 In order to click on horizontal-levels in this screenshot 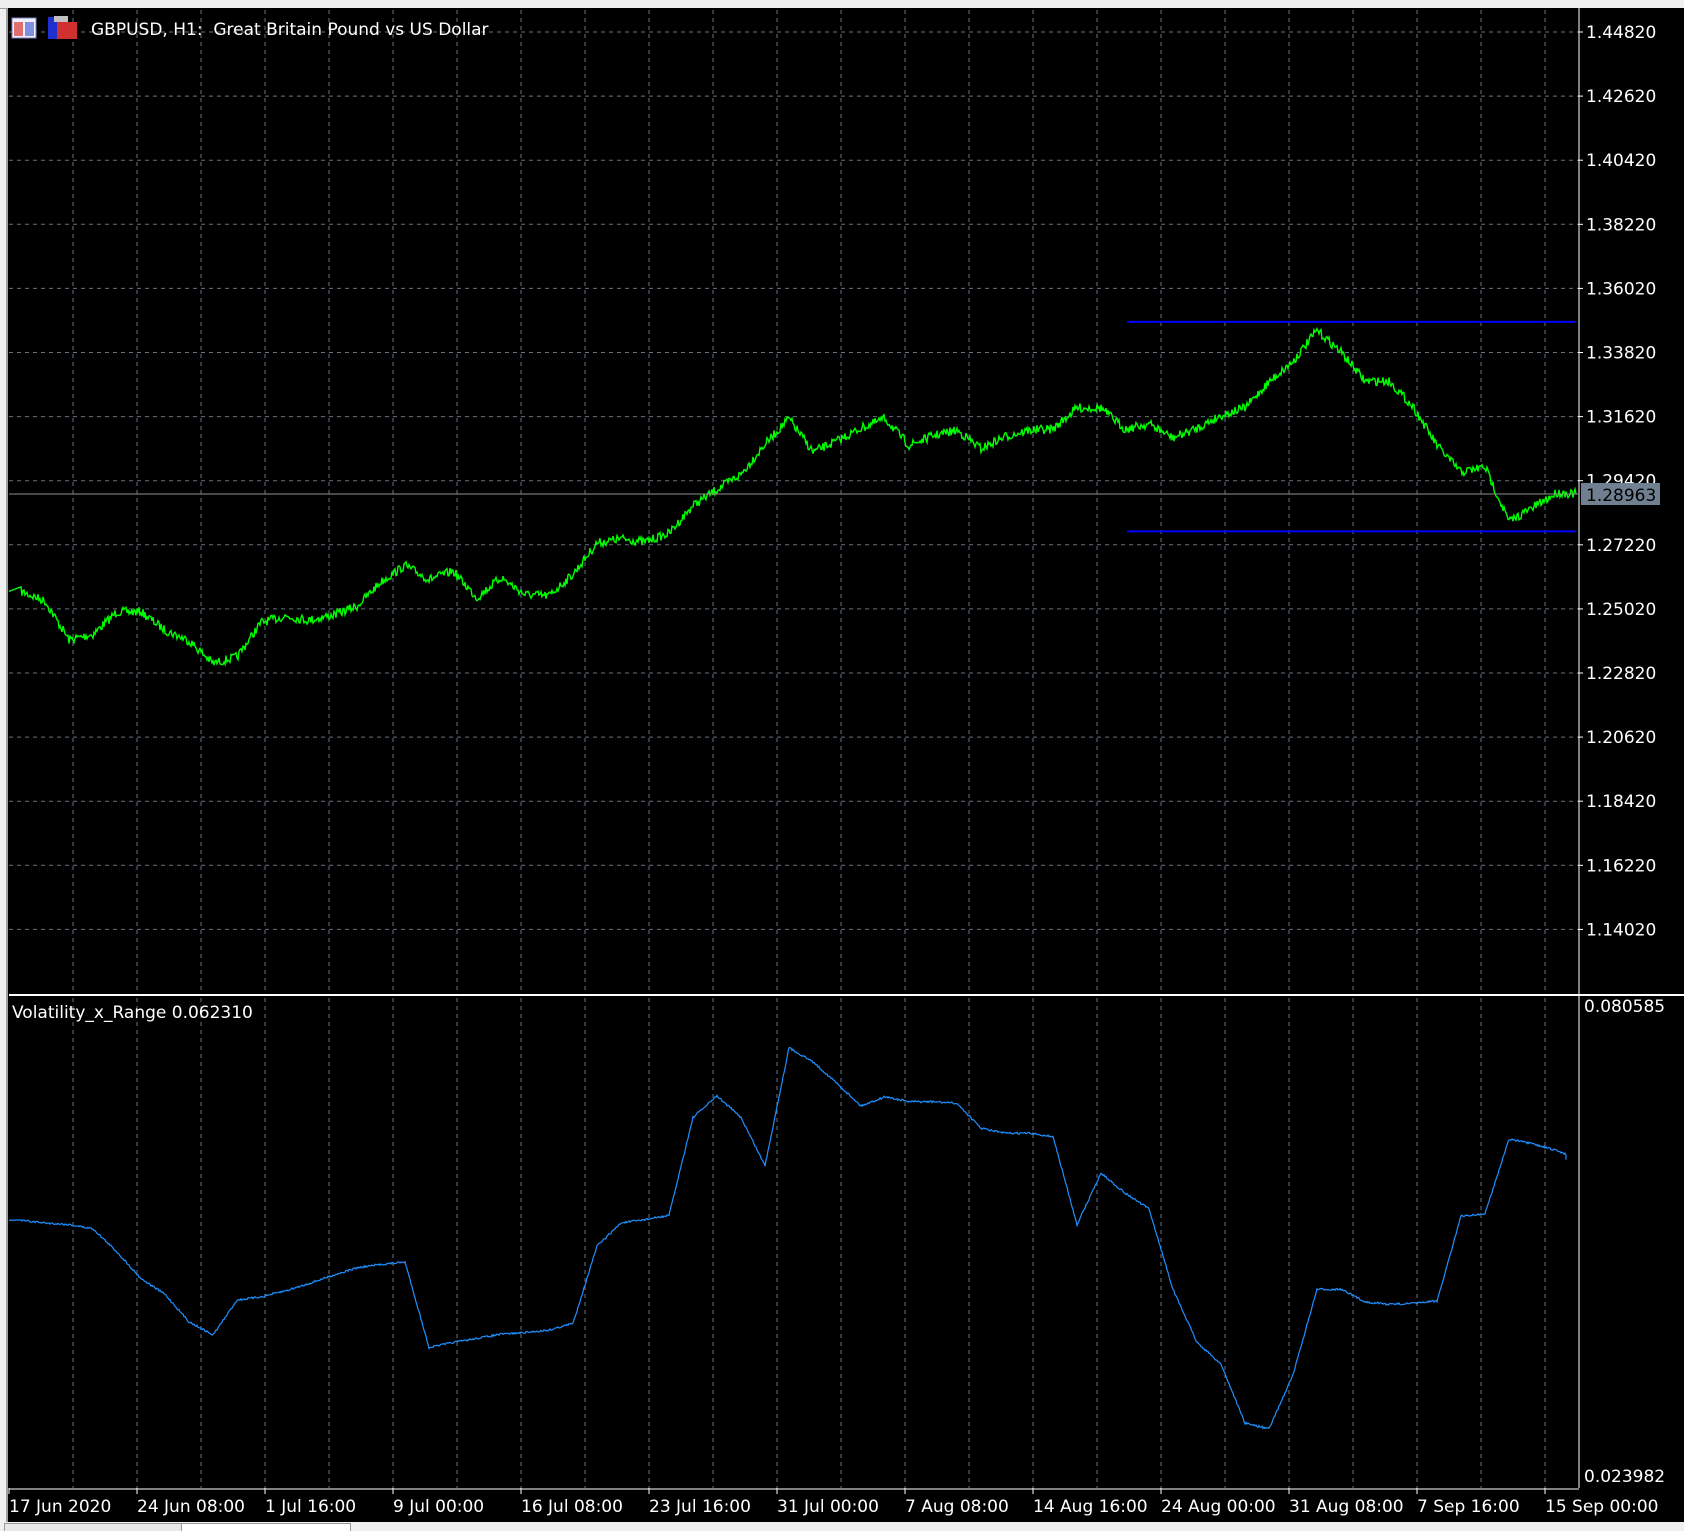, I will do `click(1351, 426)`.